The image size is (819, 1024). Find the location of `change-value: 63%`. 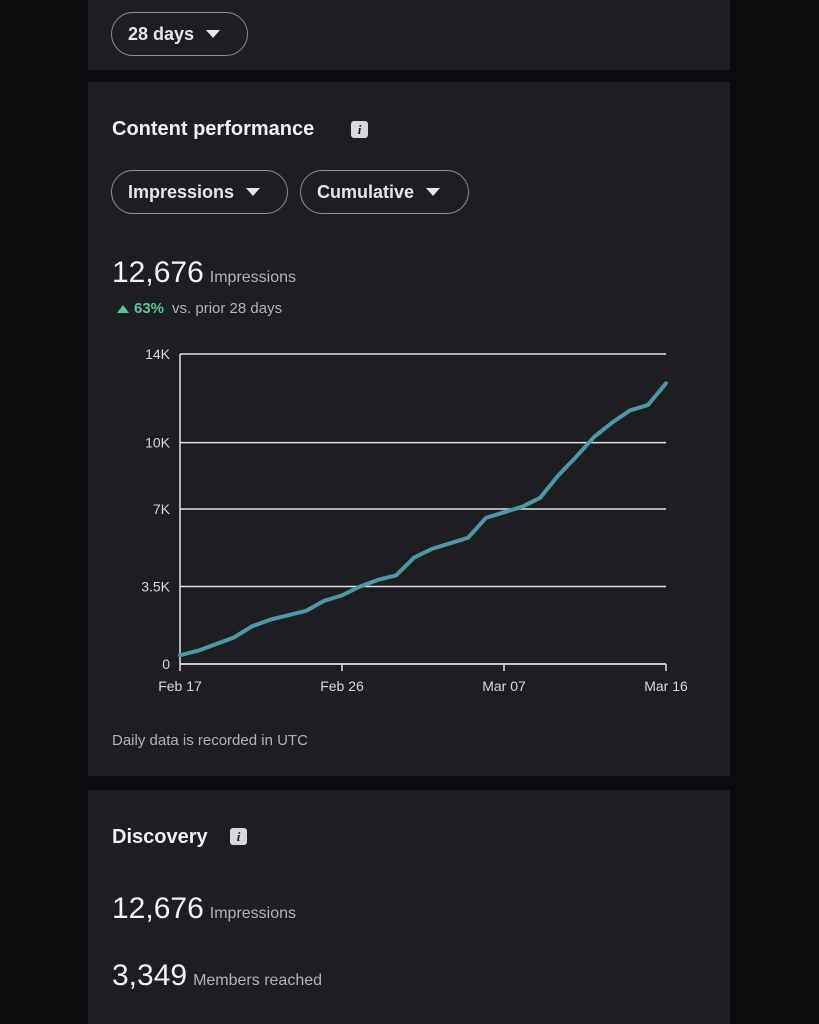

change-value: 63% is located at coordinates (149, 308).